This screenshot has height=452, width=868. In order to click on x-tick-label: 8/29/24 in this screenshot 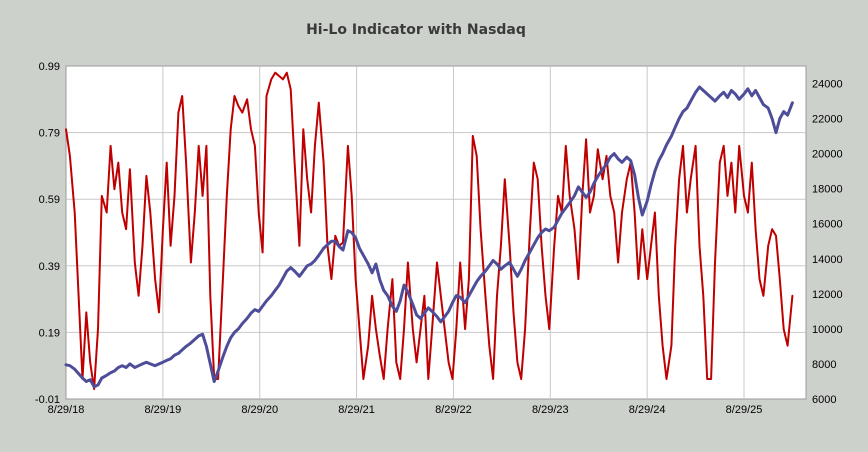, I will do `click(647, 410)`.